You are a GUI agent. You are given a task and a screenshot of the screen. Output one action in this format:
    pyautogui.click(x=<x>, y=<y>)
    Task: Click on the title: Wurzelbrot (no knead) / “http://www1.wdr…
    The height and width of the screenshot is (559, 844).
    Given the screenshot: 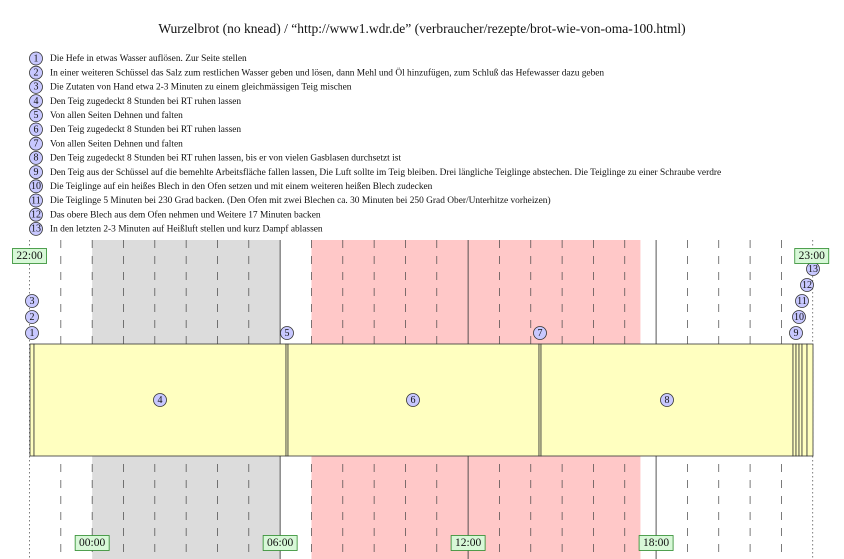 What is the action you would take?
    pyautogui.click(x=421, y=28)
    